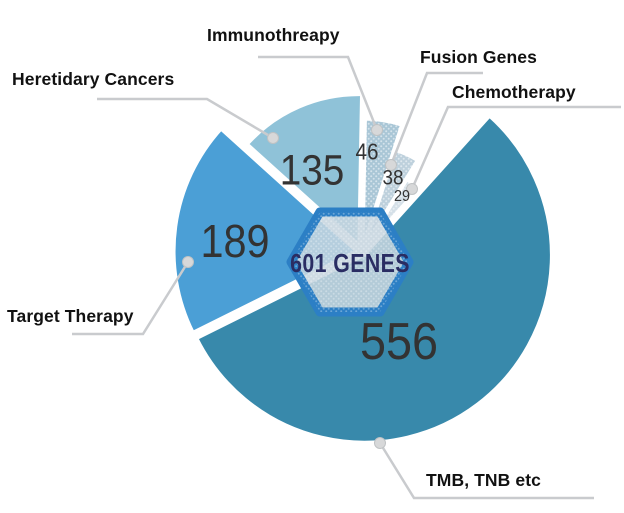  What do you see at coordinates (436, 118) in the screenshot?
I see `leader-line-fusion-genes` at bounding box center [436, 118].